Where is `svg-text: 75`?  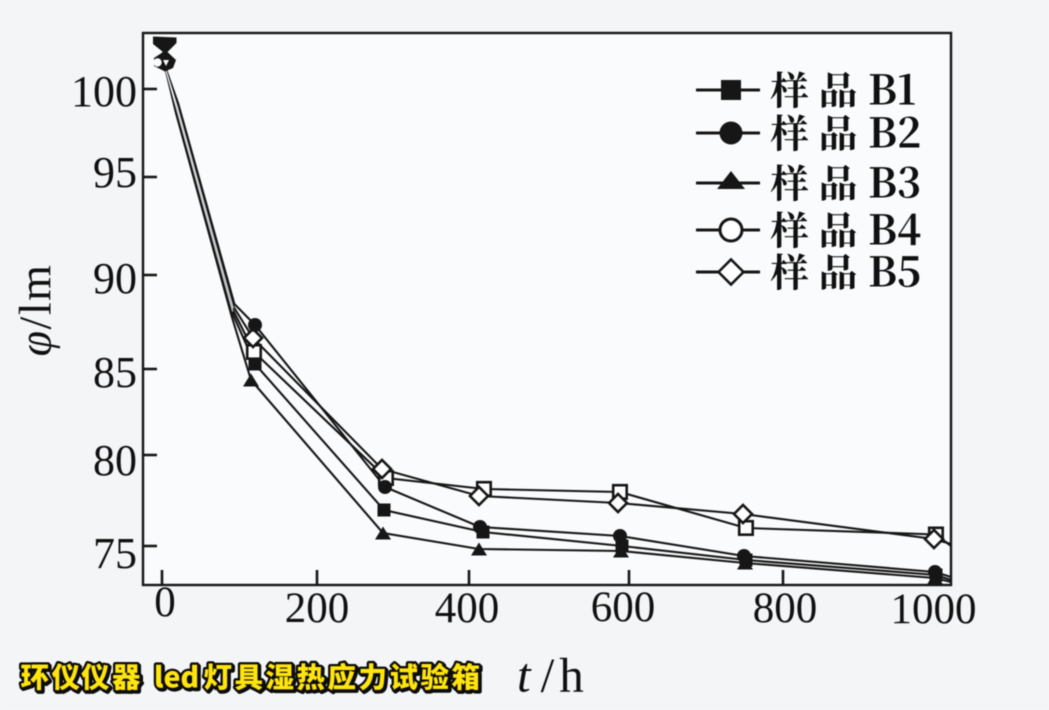
svg-text: 75 is located at coordinates (115, 553).